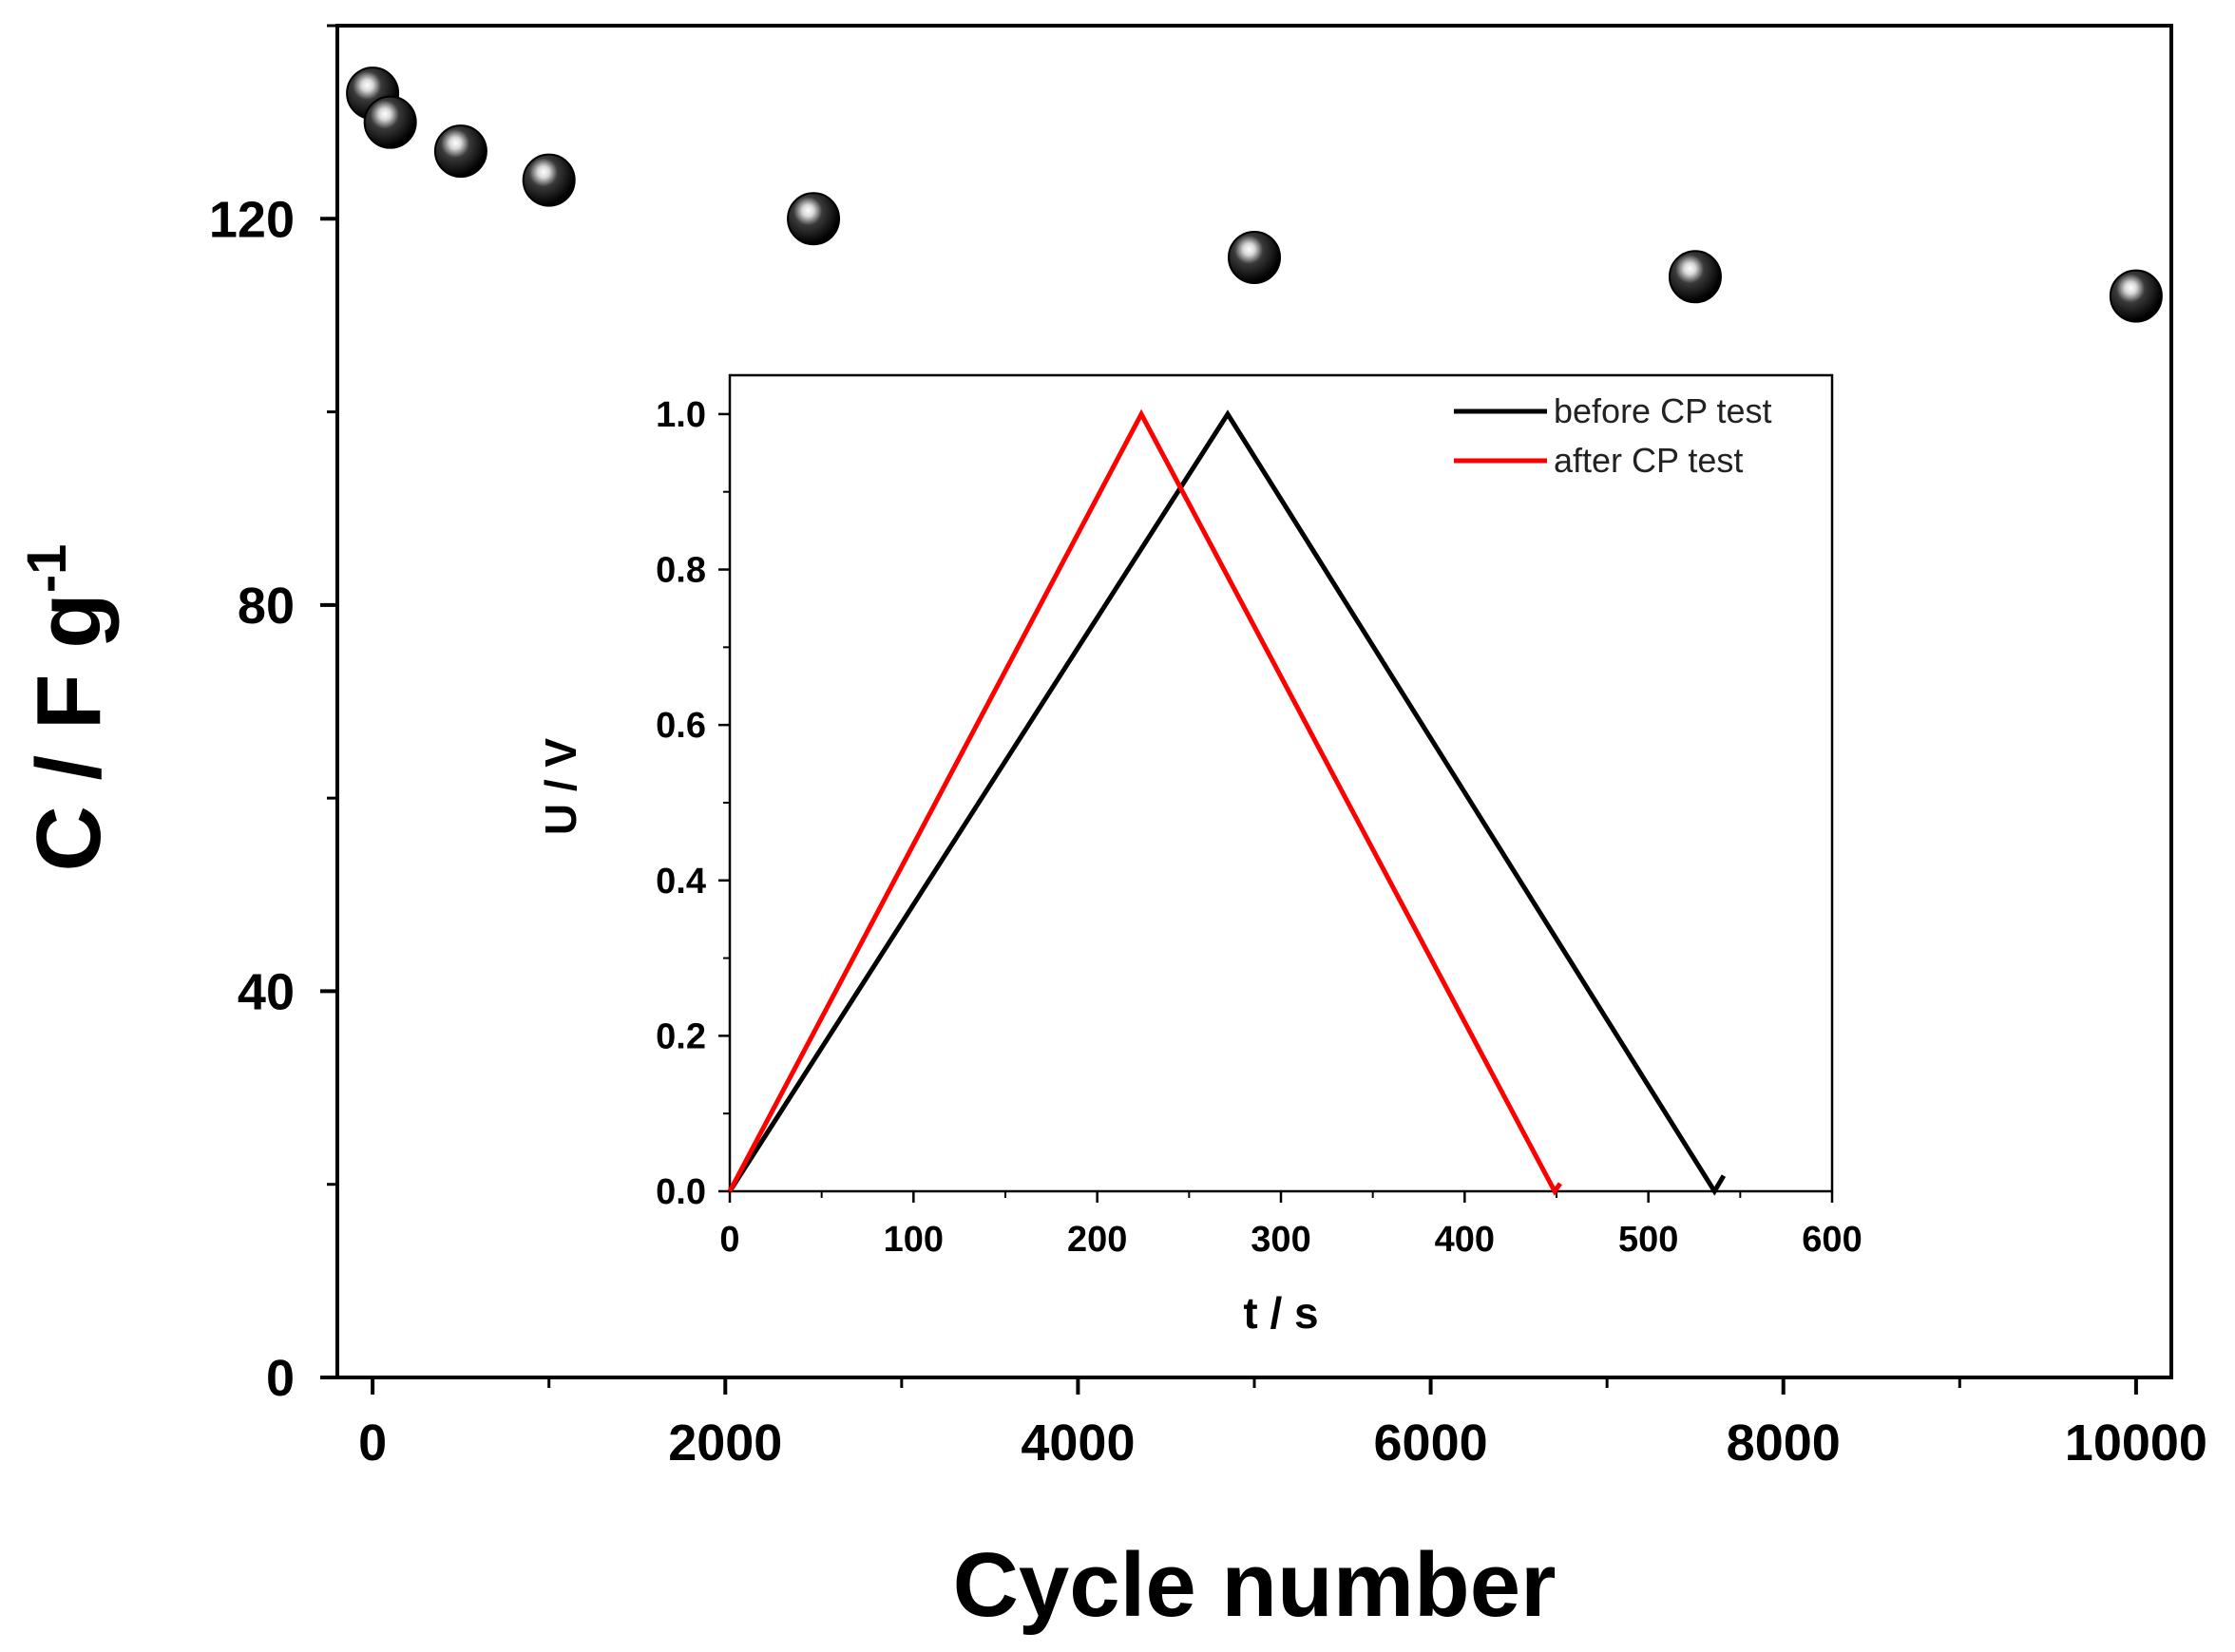  What do you see at coordinates (681, 415) in the screenshot?
I see `inset-y-tick-label: 1.0` at bounding box center [681, 415].